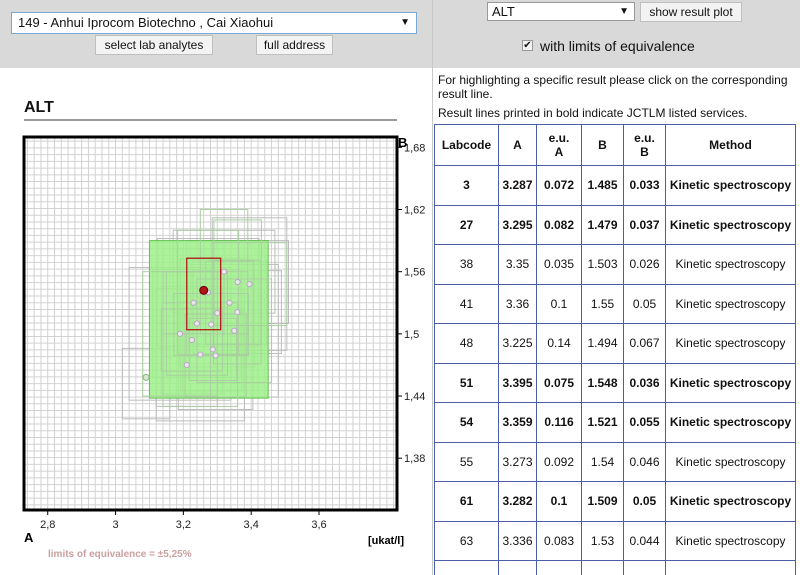 The width and height of the screenshot is (800, 575). What do you see at coordinates (466, 343) in the screenshot?
I see `col-labcode-cell: 48` at bounding box center [466, 343].